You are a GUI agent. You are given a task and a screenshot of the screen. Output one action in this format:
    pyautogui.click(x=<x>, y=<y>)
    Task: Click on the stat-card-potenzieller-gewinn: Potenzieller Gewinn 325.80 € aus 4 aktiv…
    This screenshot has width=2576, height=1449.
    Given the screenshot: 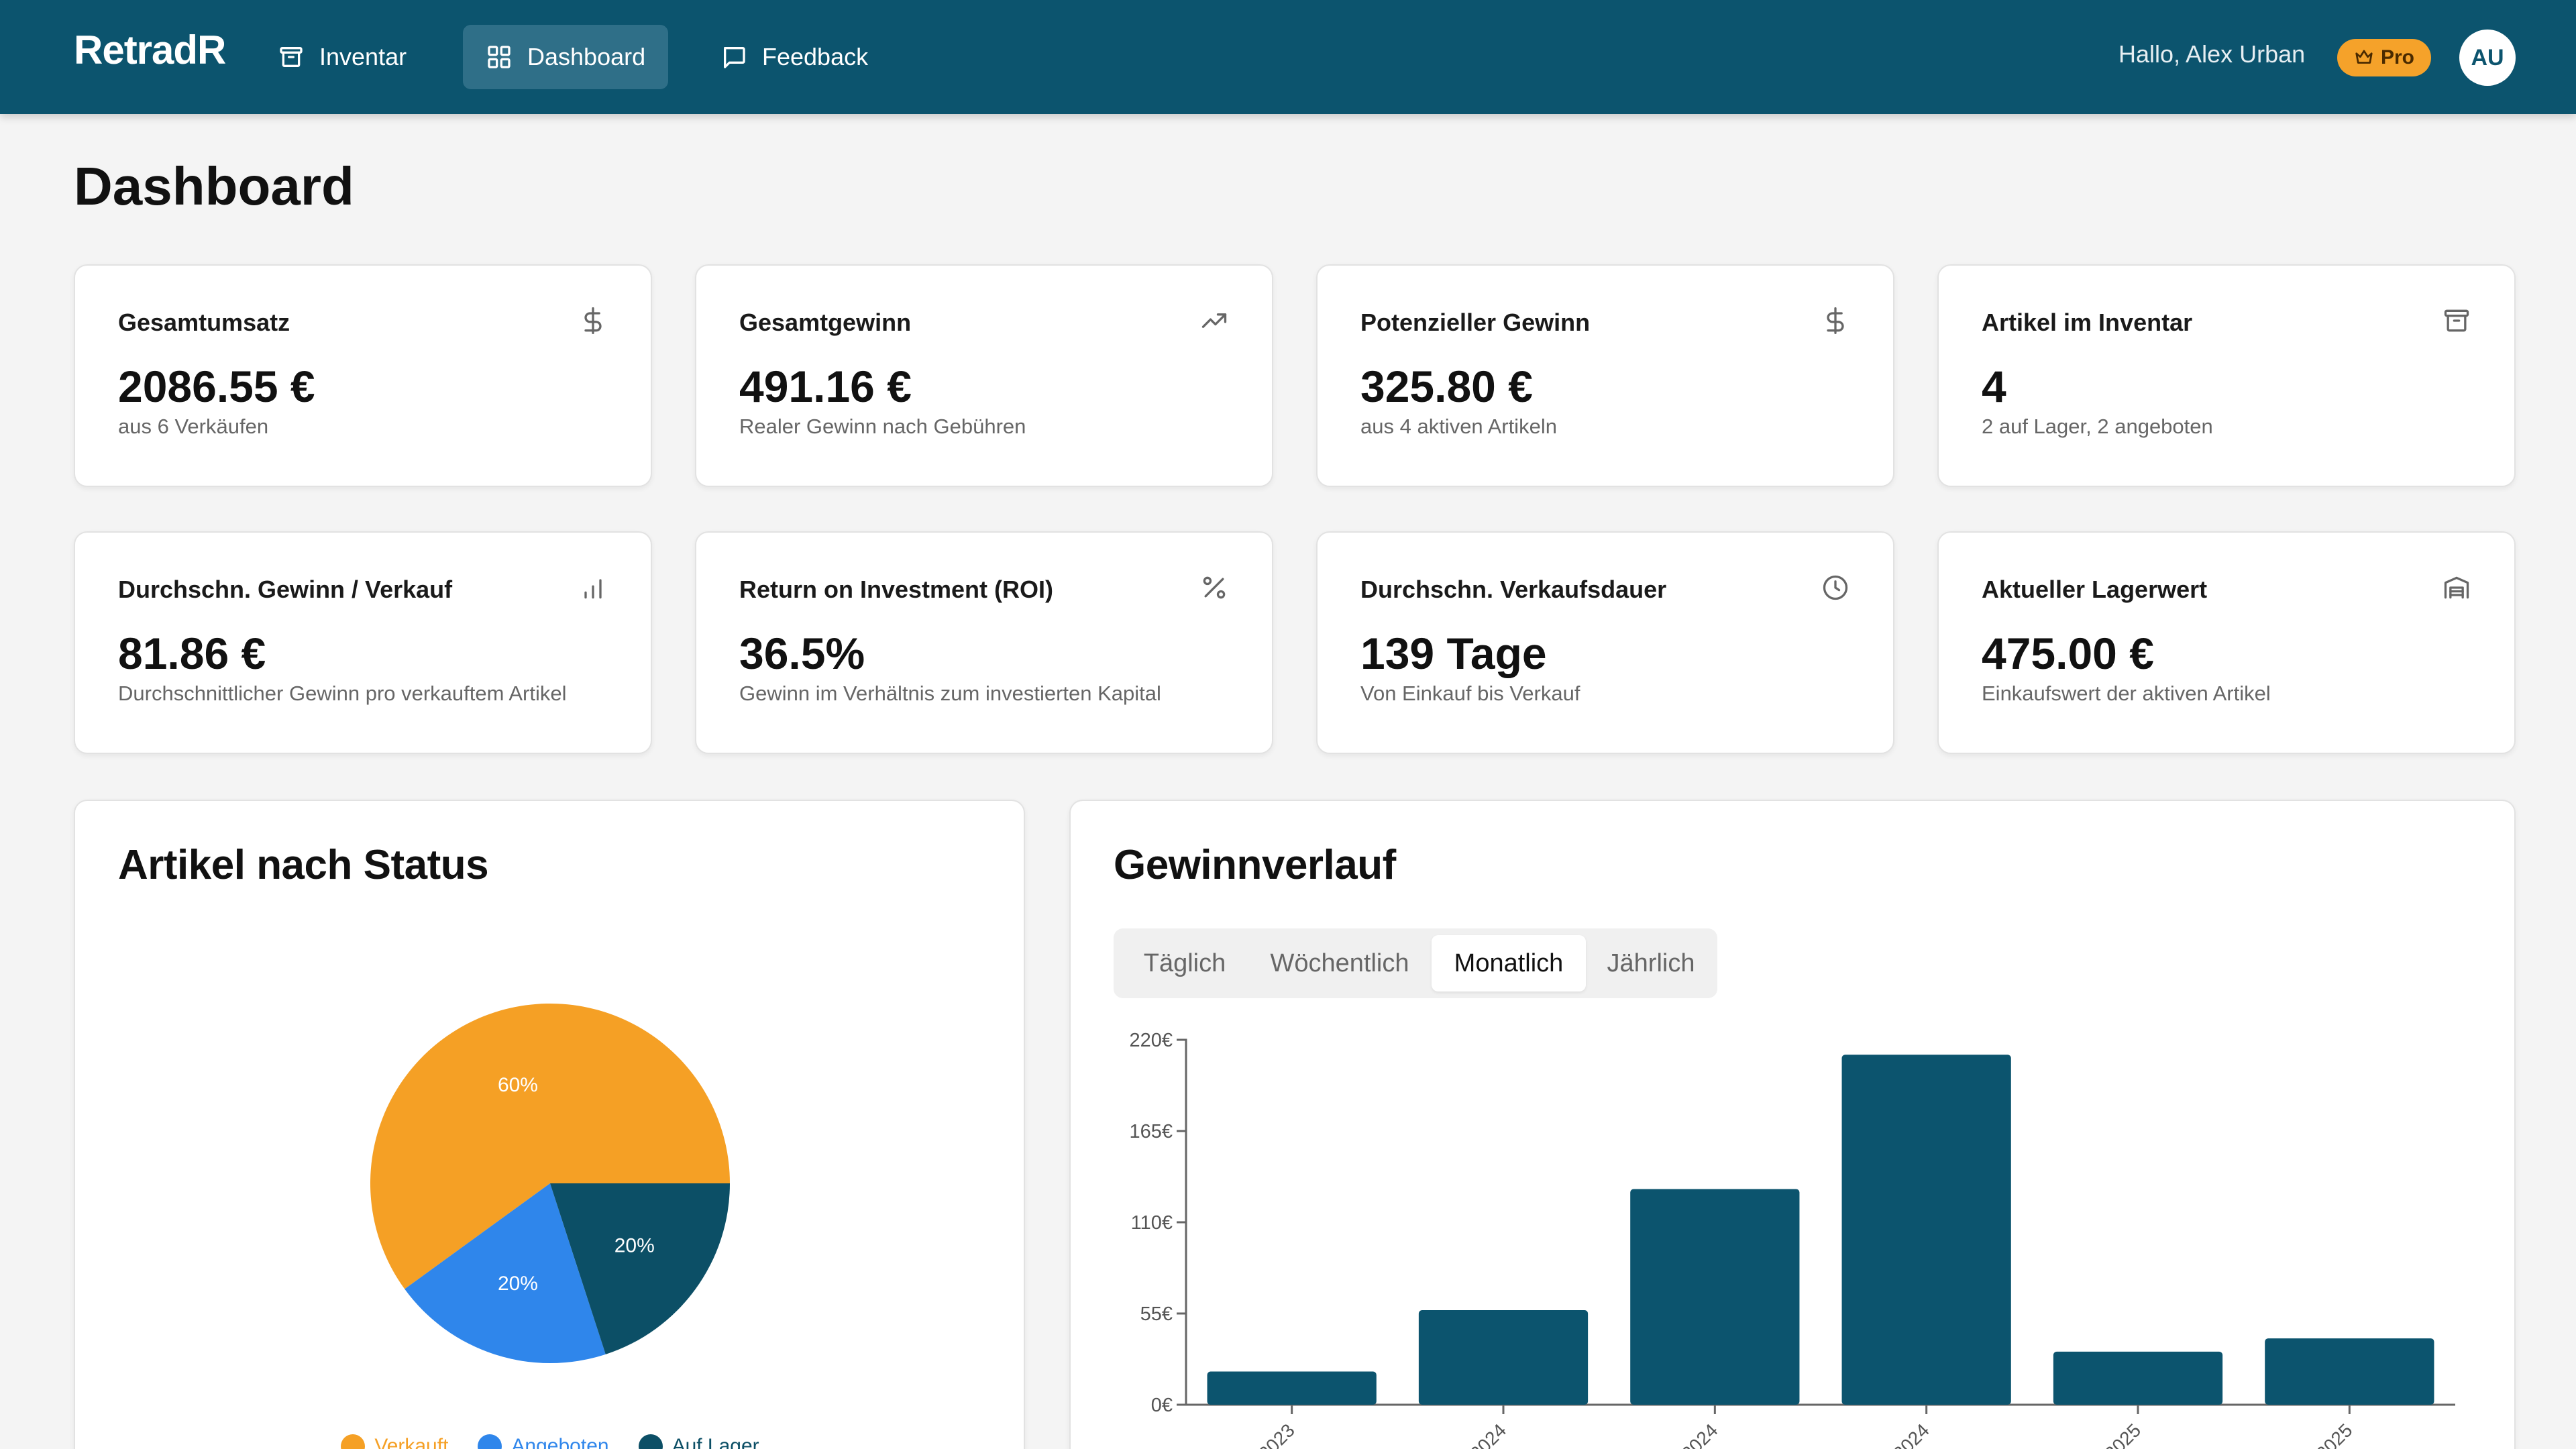 What is the action you would take?
    pyautogui.click(x=1605, y=375)
    